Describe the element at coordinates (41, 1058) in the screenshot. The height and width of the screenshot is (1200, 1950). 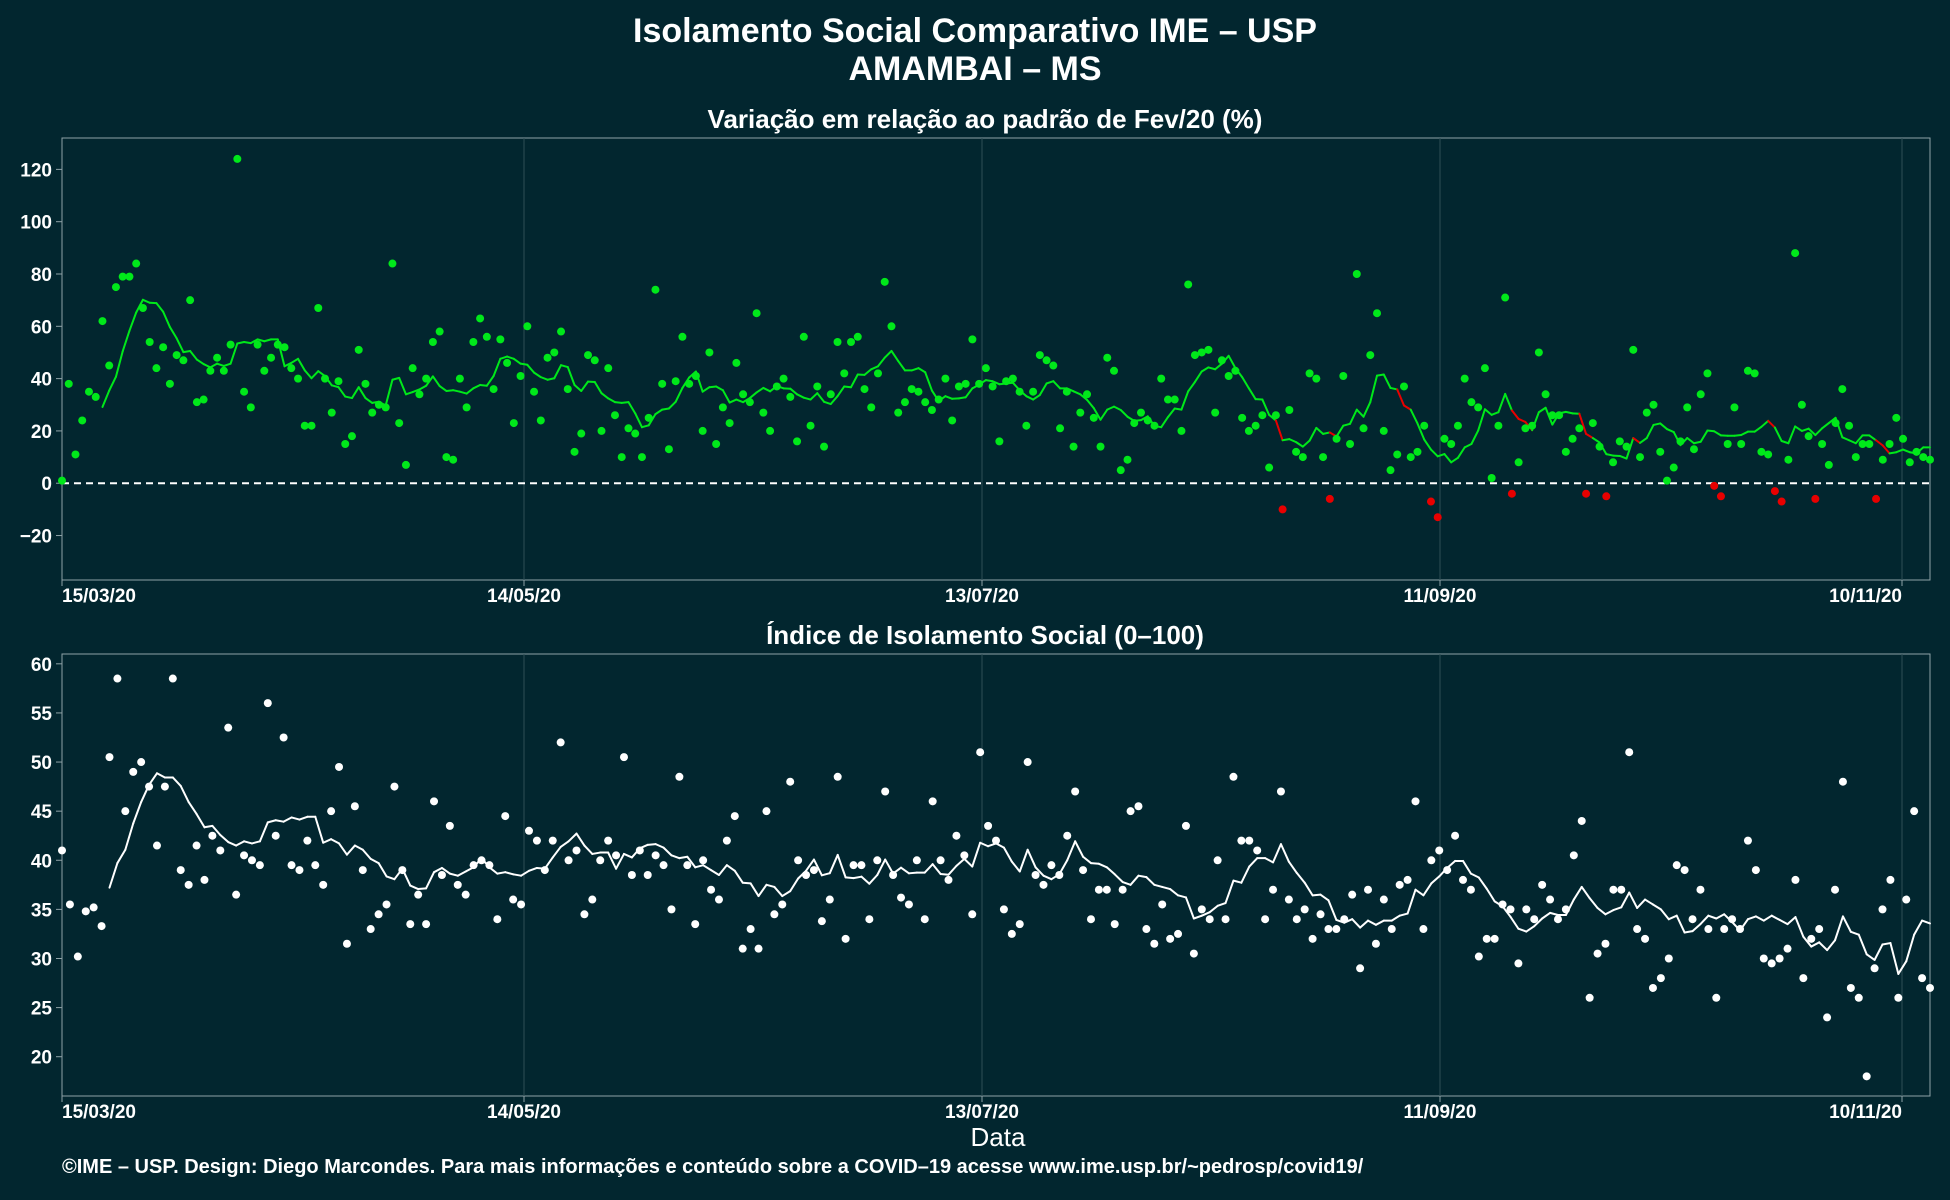
I see `y-tick-label: 20` at that location.